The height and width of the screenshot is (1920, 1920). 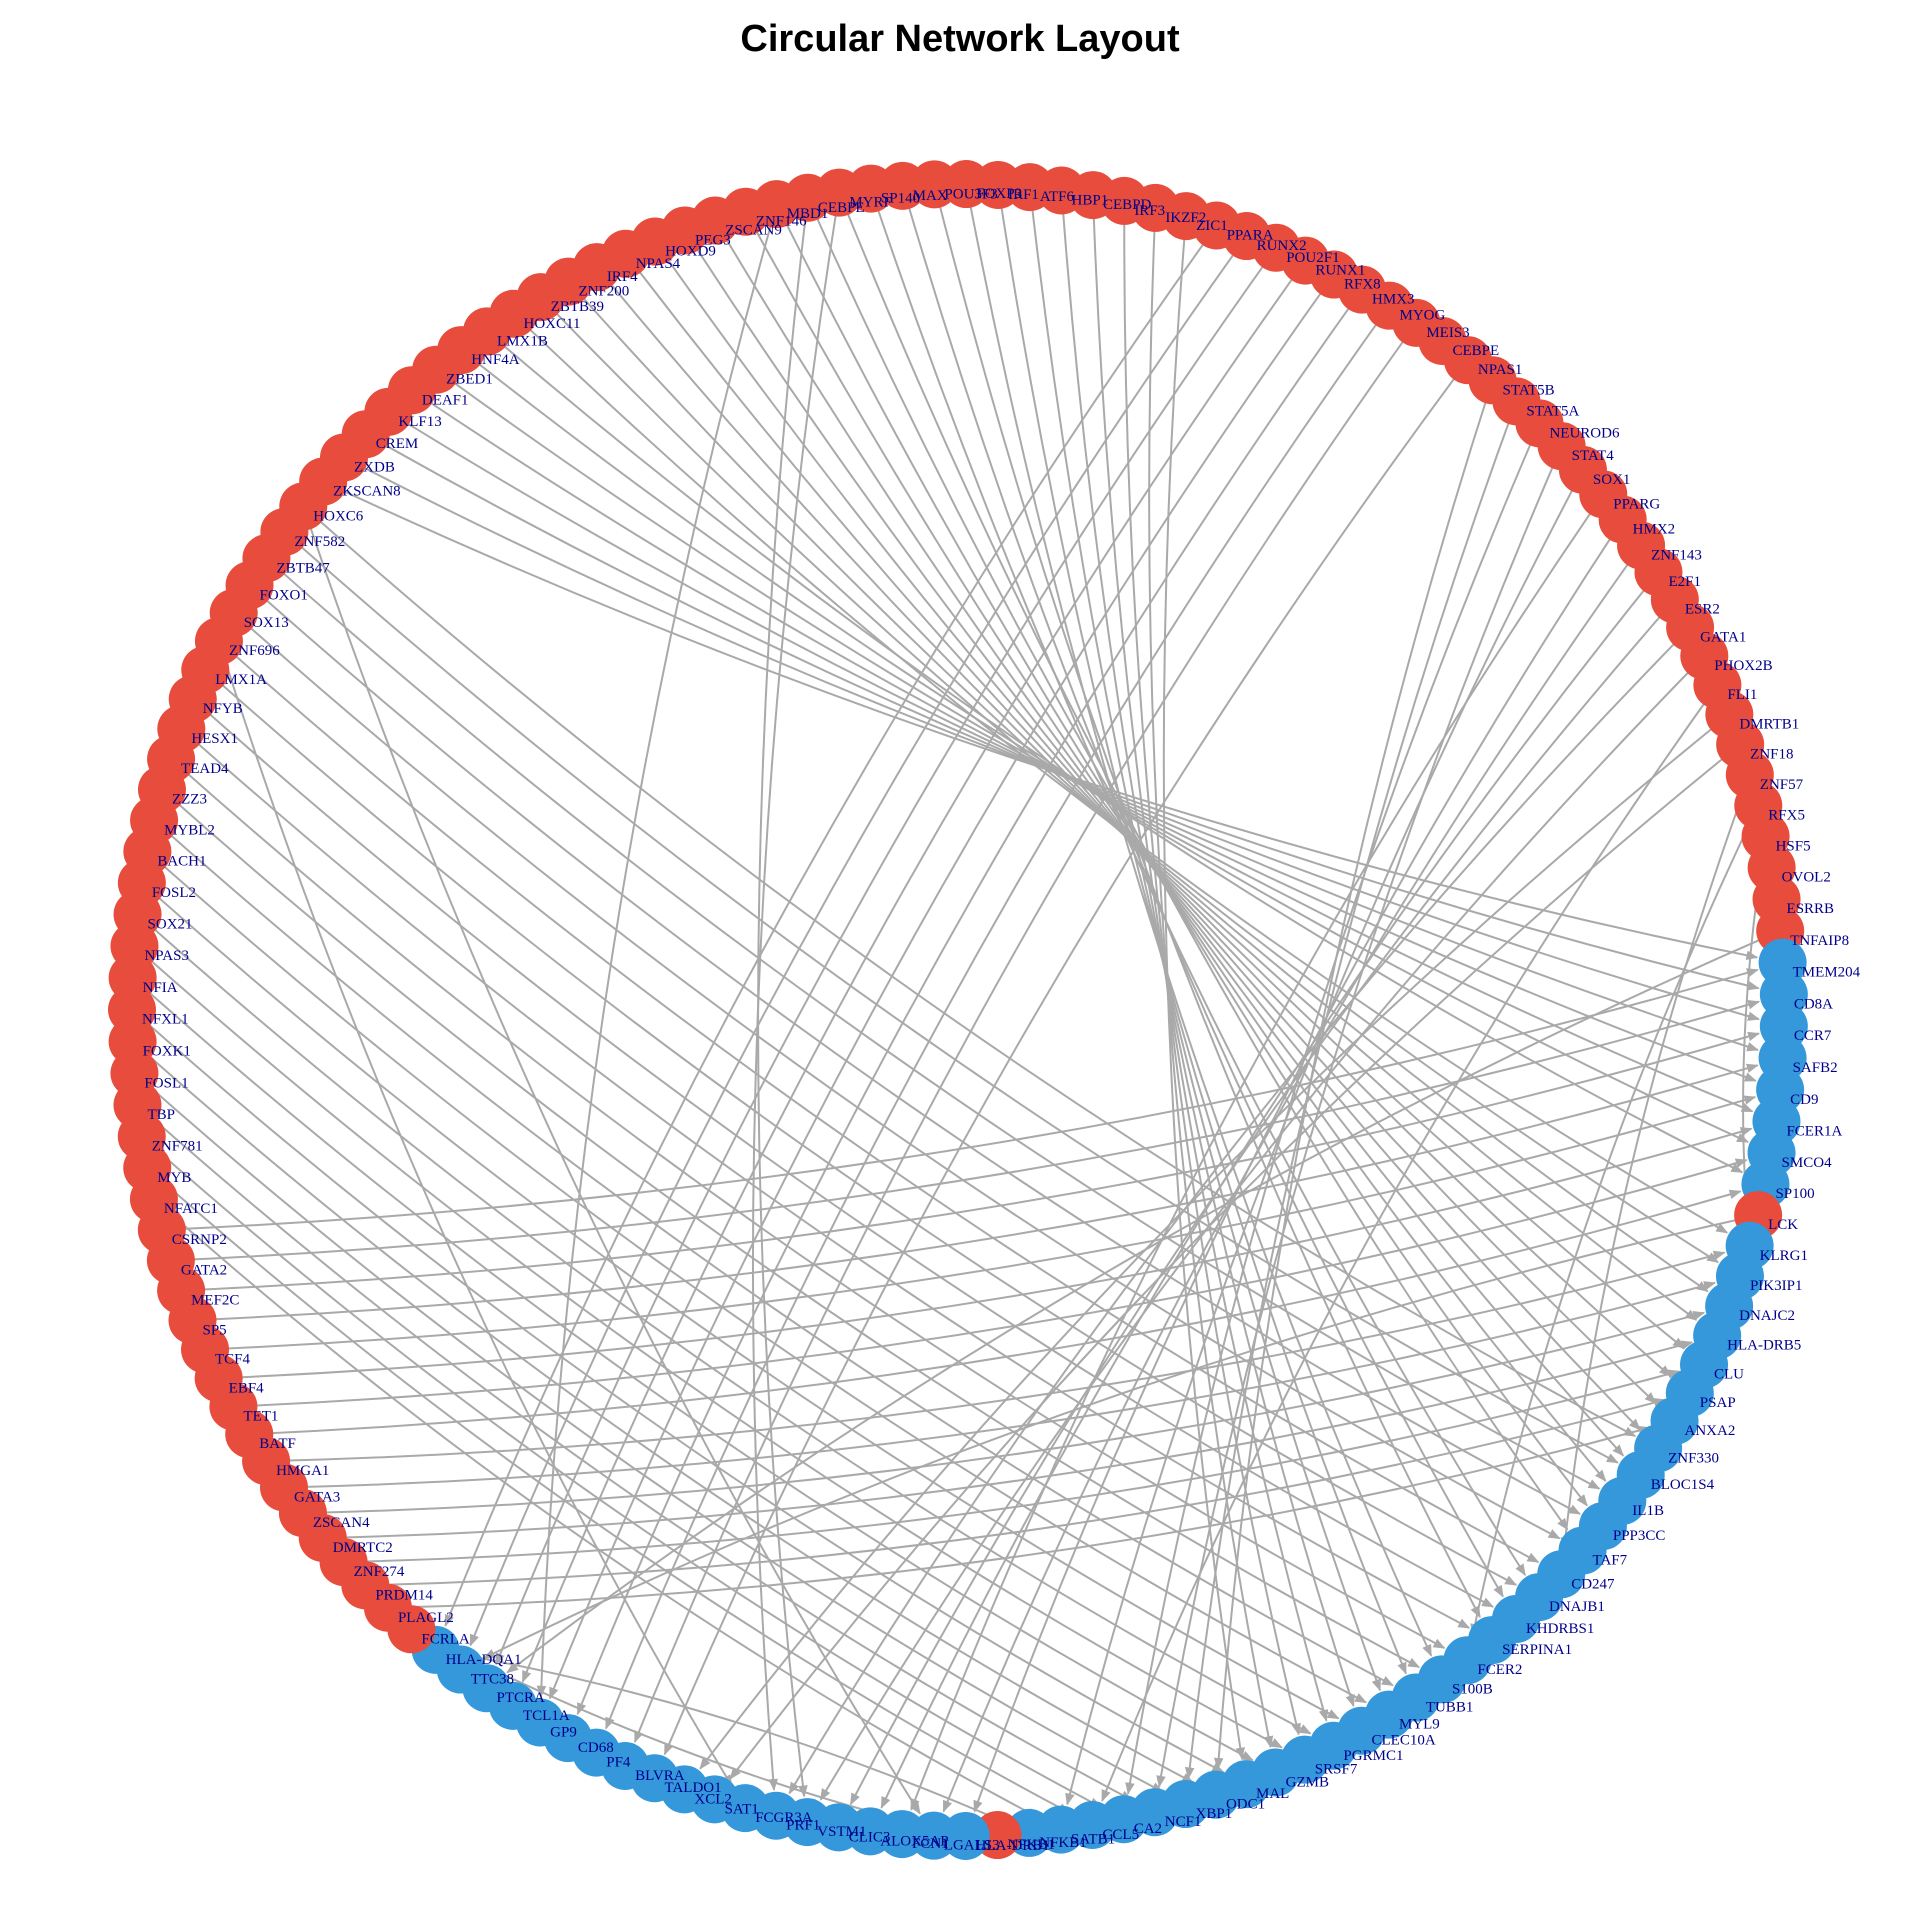 I want to click on node-label: TCF4, so click(x=233, y=1360).